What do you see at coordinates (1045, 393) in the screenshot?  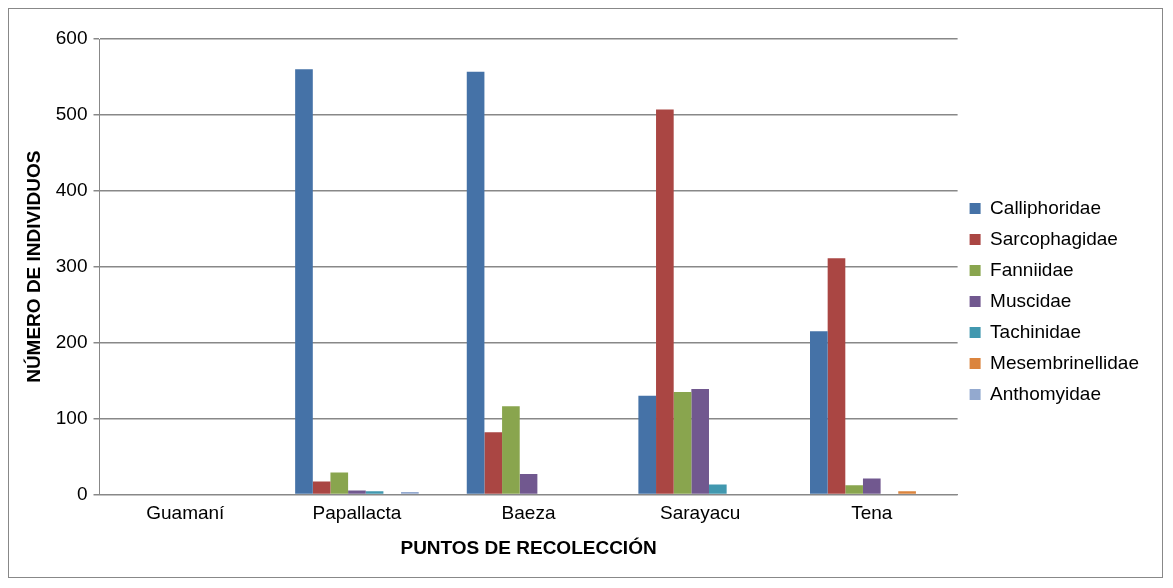 I see `legend-label: Anthomyidae` at bounding box center [1045, 393].